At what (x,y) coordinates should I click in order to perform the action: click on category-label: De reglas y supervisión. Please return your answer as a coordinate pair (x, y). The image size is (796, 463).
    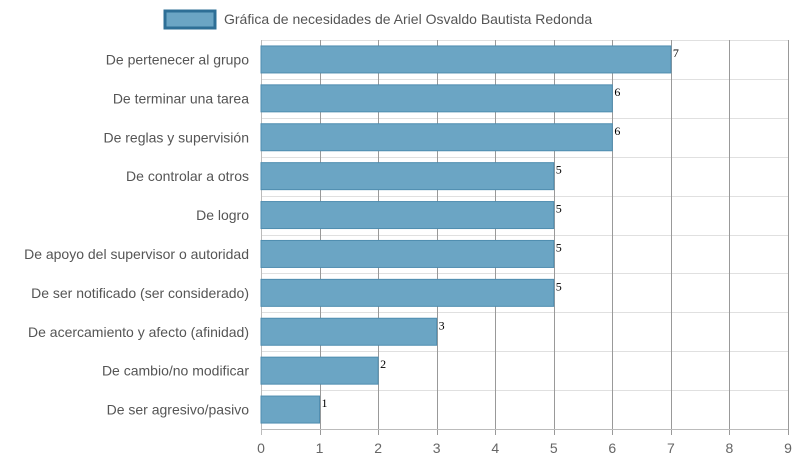
    Looking at the image, I should click on (176, 137).